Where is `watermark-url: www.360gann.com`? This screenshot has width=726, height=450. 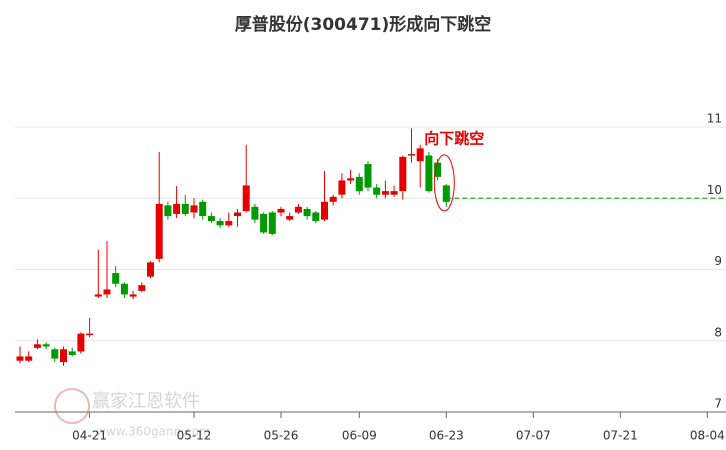
watermark-url: www.360gann.com is located at coordinates (153, 432).